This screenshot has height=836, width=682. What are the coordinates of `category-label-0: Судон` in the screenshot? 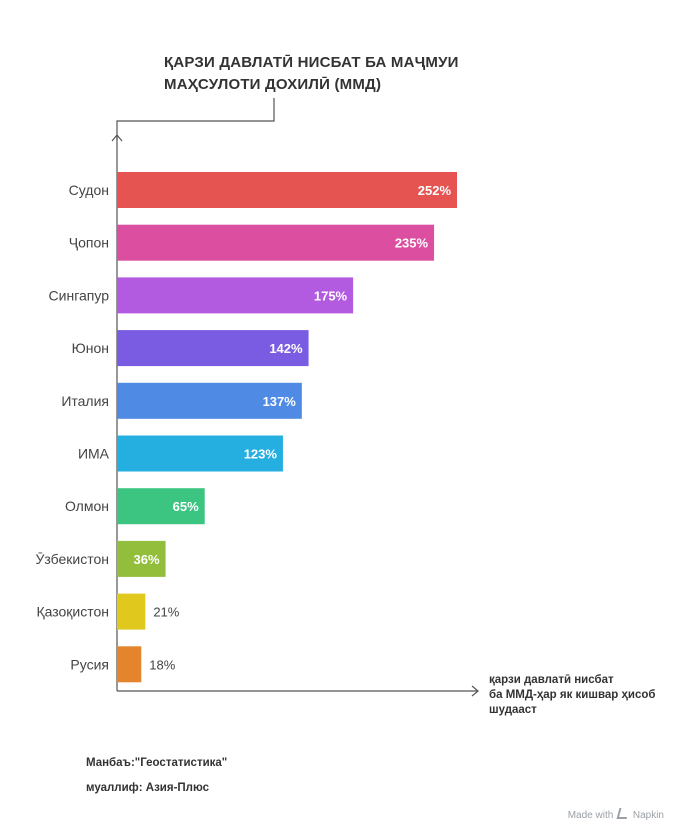 It's located at (89, 190).